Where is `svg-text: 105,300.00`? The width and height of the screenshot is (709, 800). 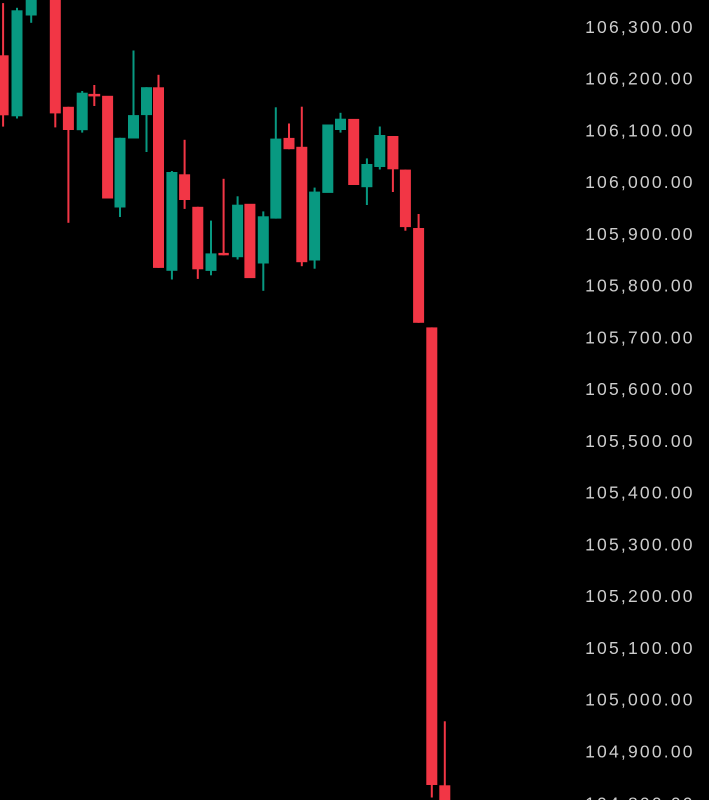
svg-text: 105,300.00 is located at coordinates (640, 544).